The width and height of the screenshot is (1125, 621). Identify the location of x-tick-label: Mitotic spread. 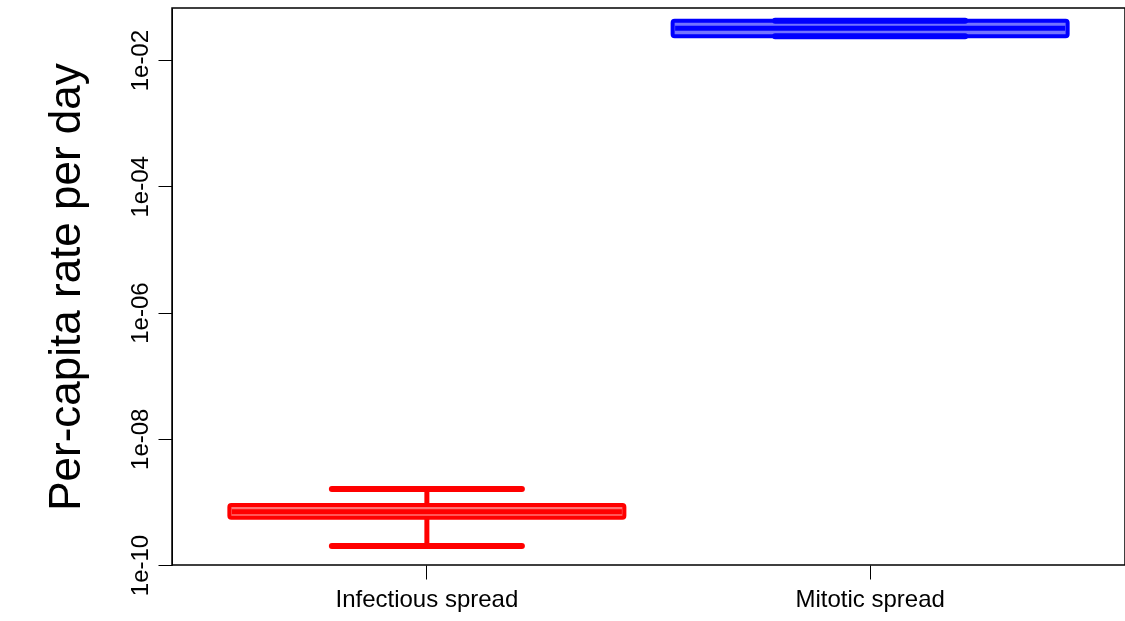
(870, 598).